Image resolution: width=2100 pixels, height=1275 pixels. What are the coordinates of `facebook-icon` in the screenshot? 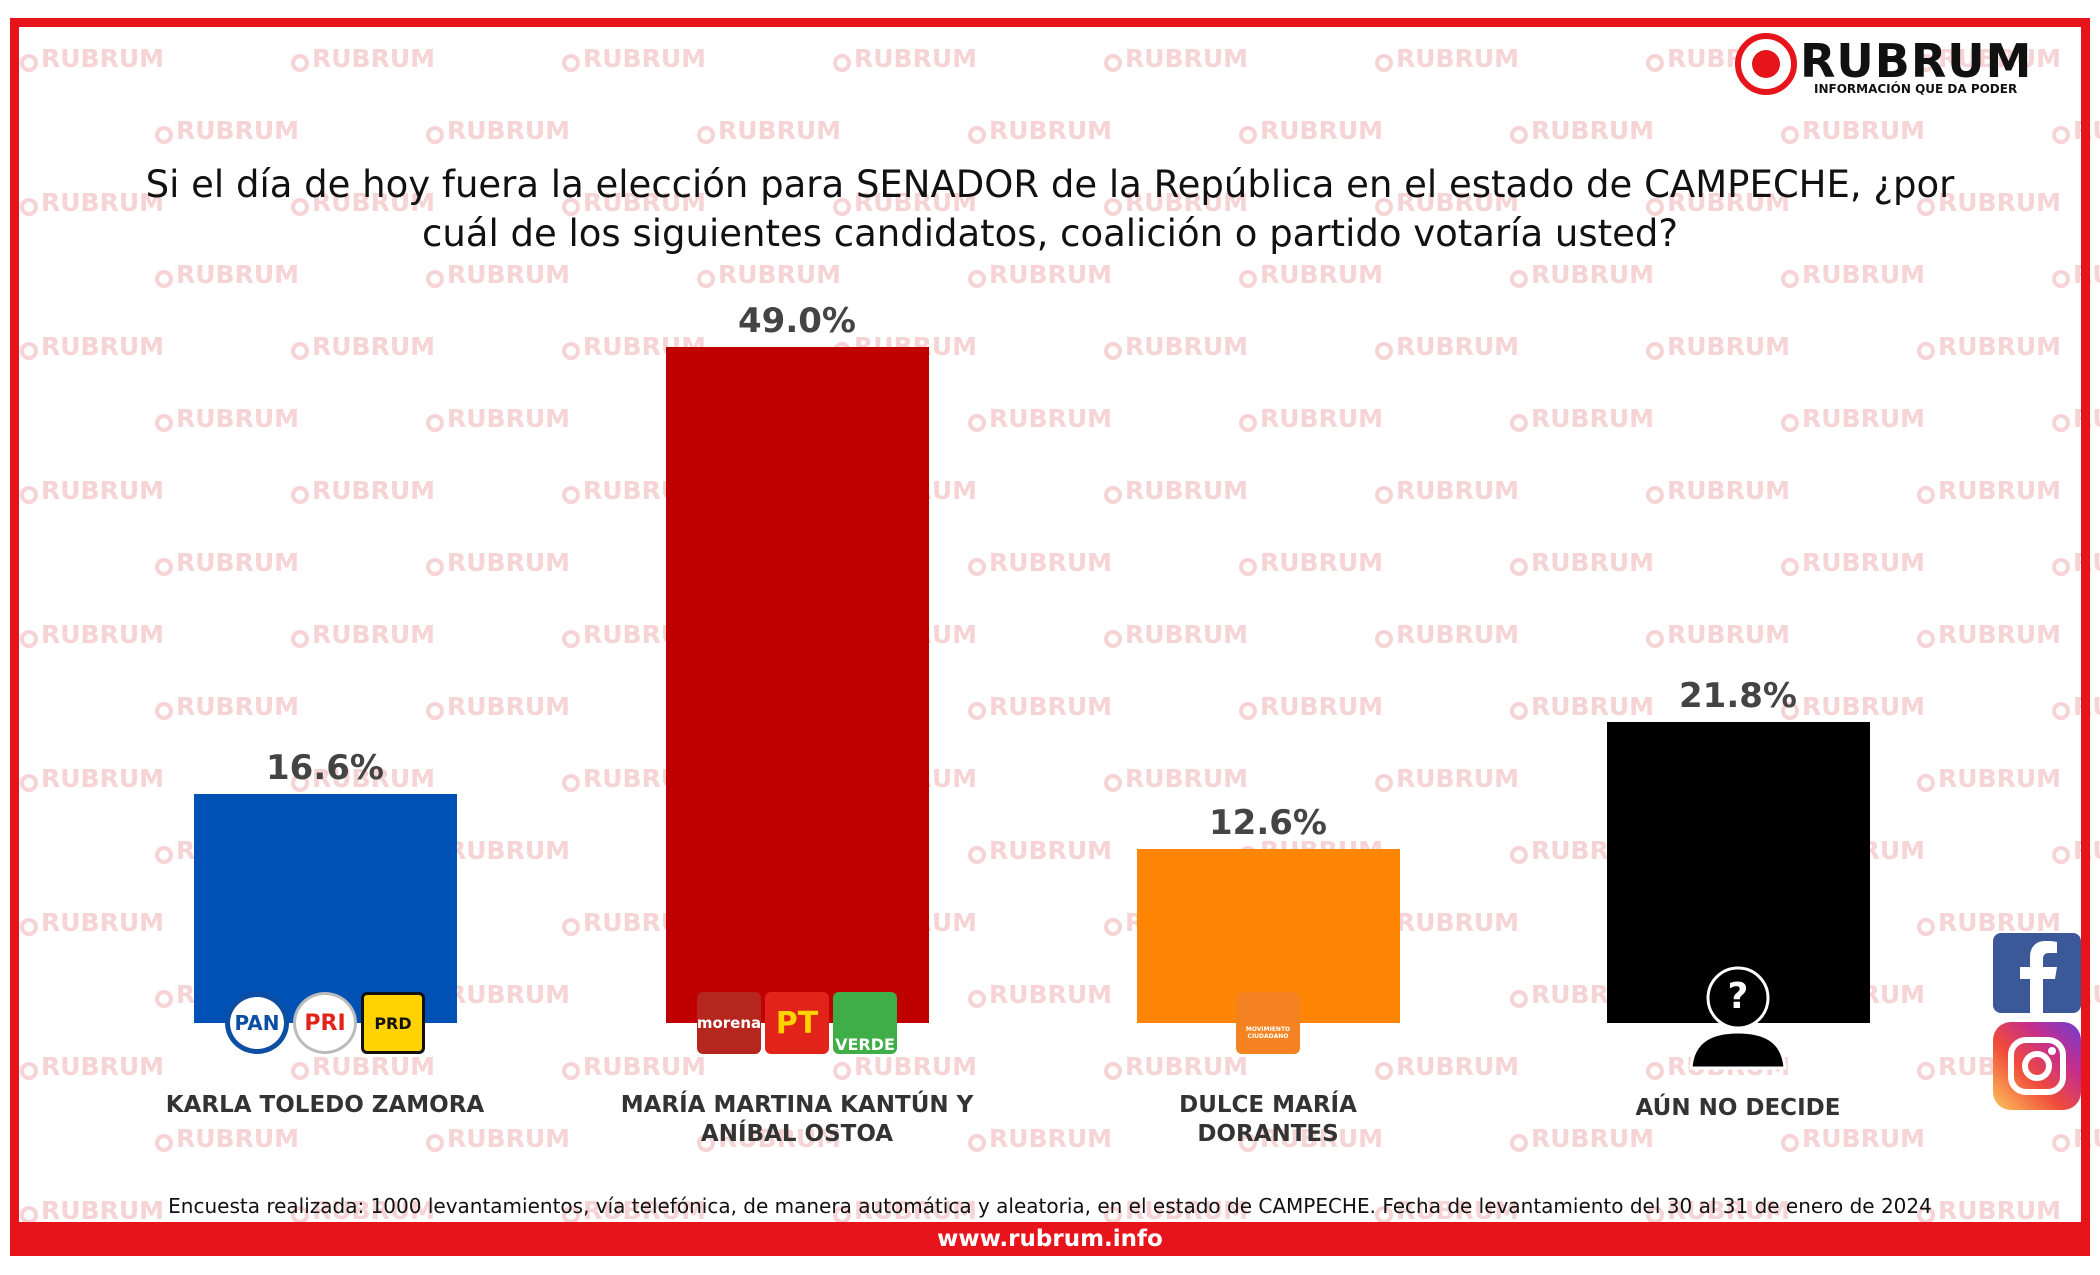 It's located at (2037, 973).